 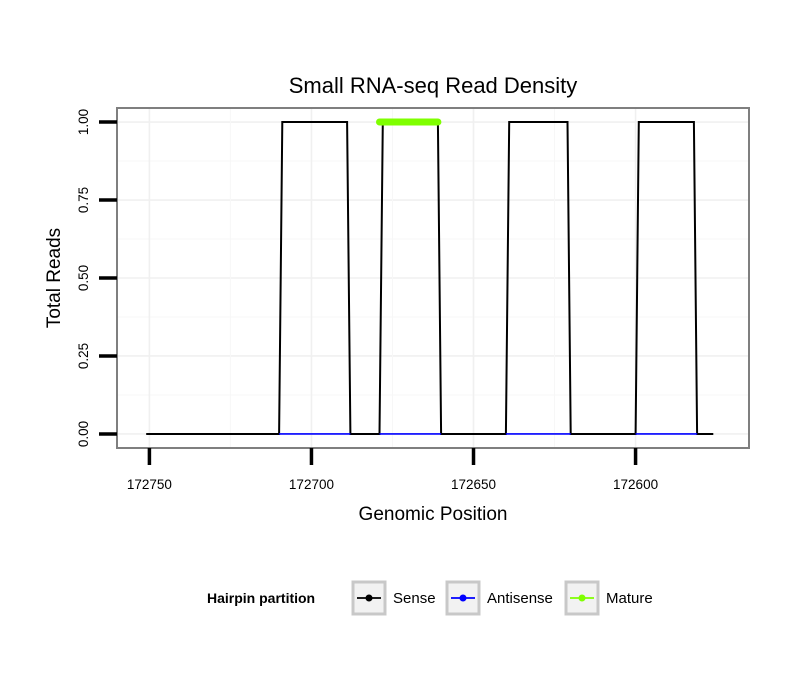 I want to click on legend-item-sense: Sense, so click(x=393, y=598).